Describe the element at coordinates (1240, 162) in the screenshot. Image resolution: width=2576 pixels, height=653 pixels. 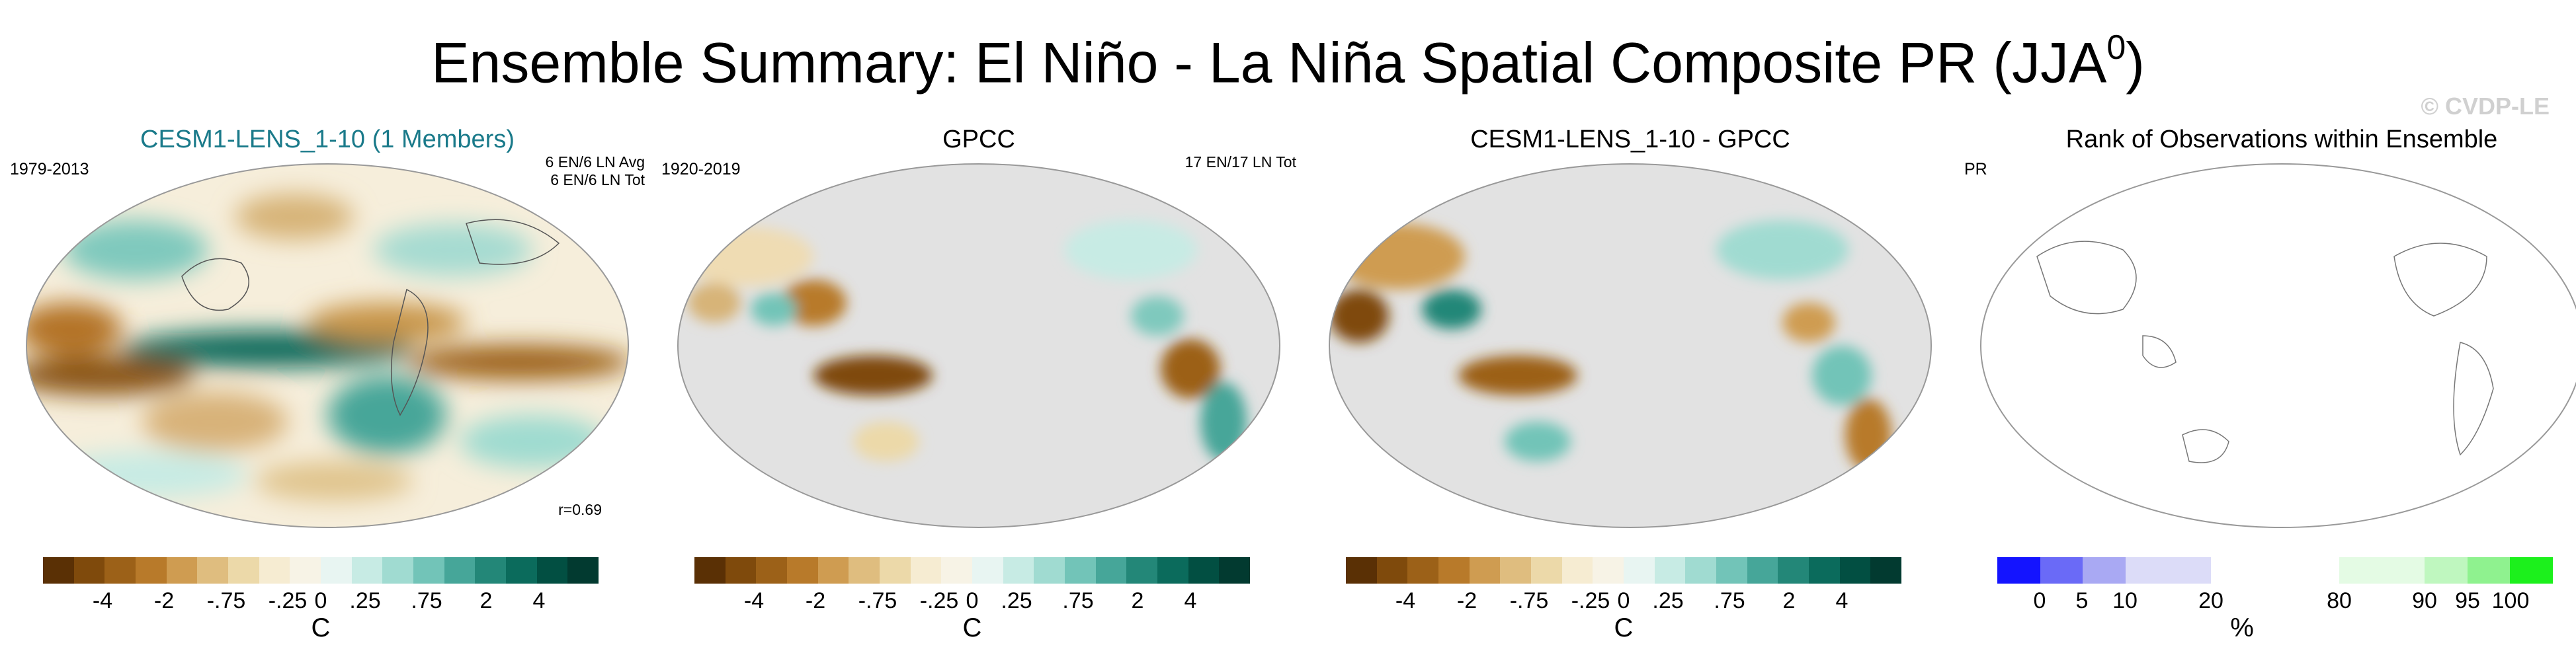
I see `composite-count-label: 17 EN/17 LN Tot` at that location.